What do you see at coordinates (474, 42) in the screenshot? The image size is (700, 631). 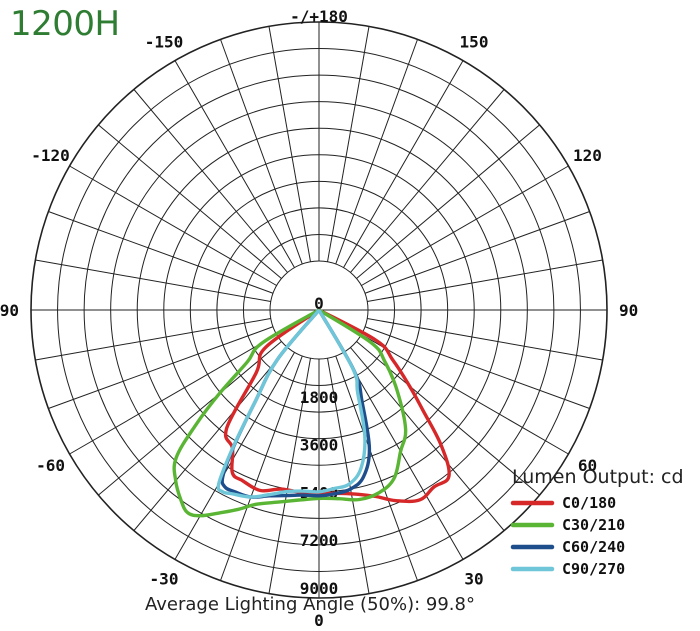 I see `angle-label: 150` at bounding box center [474, 42].